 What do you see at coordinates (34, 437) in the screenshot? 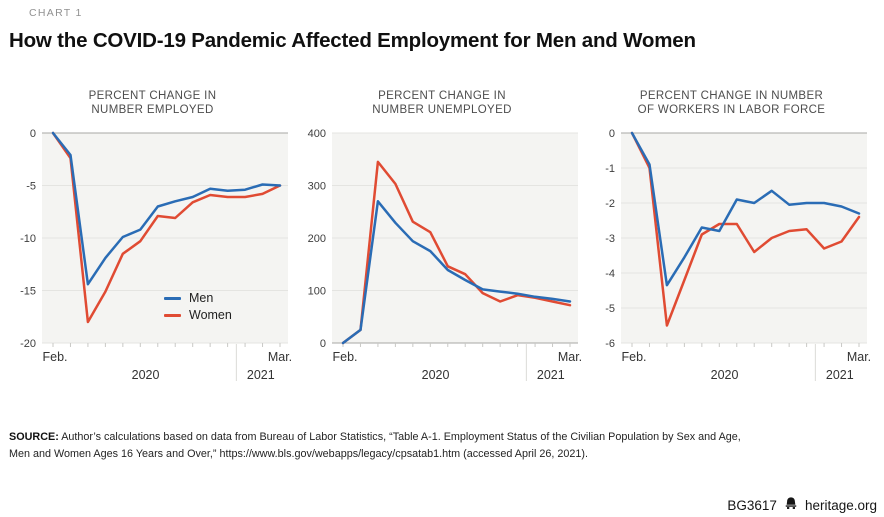
I see `source-label: SOURCE:` at bounding box center [34, 437].